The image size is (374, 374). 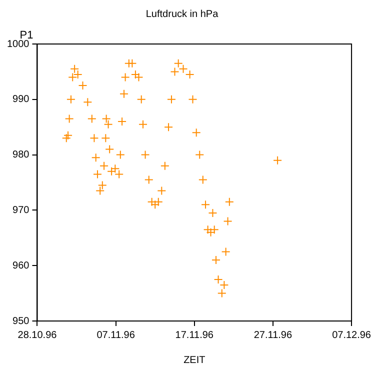 I want to click on y-tick-label: 980, so click(x=21, y=155).